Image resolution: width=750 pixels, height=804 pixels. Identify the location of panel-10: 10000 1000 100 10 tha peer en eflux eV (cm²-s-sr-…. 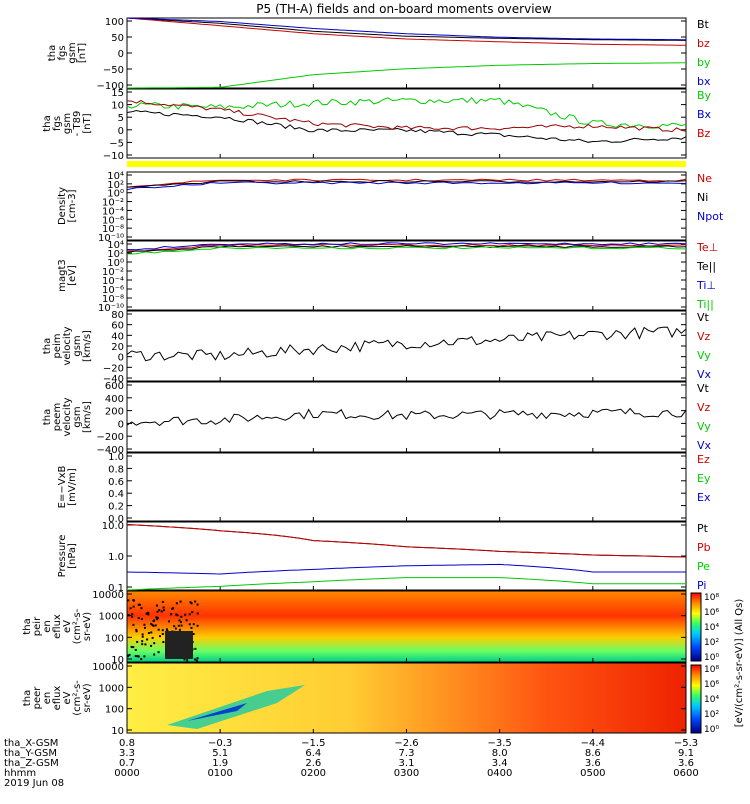
(354, 699).